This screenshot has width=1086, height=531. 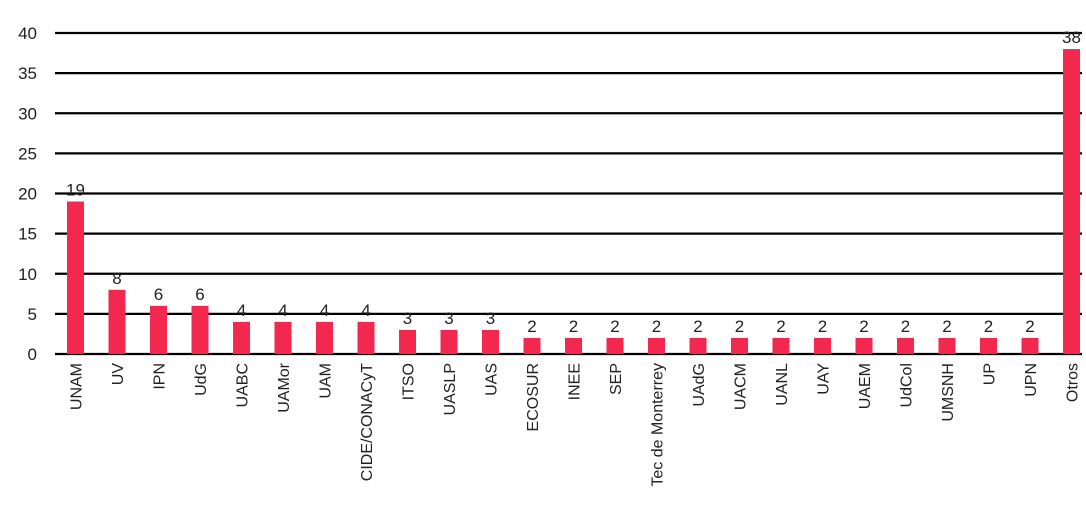 I want to click on data-label: 38, so click(x=1071, y=37).